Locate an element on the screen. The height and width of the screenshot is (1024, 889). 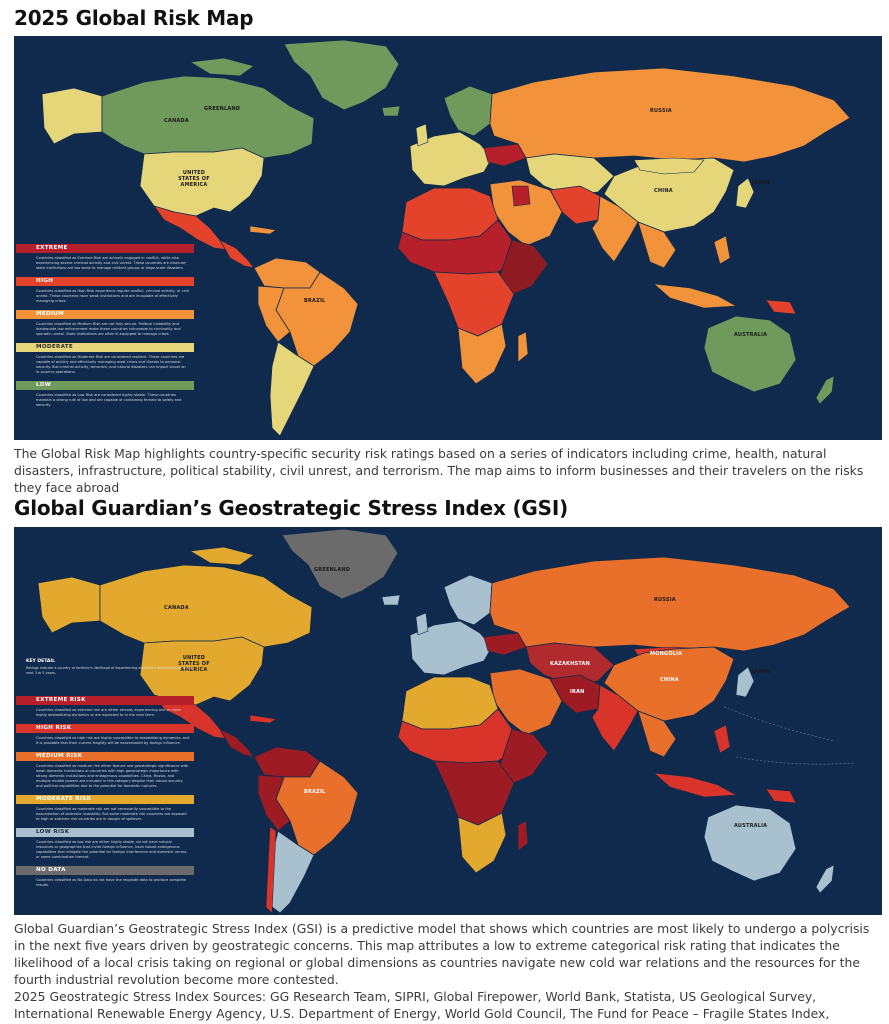
legend-low-bar: LOW is located at coordinates (105, 385).